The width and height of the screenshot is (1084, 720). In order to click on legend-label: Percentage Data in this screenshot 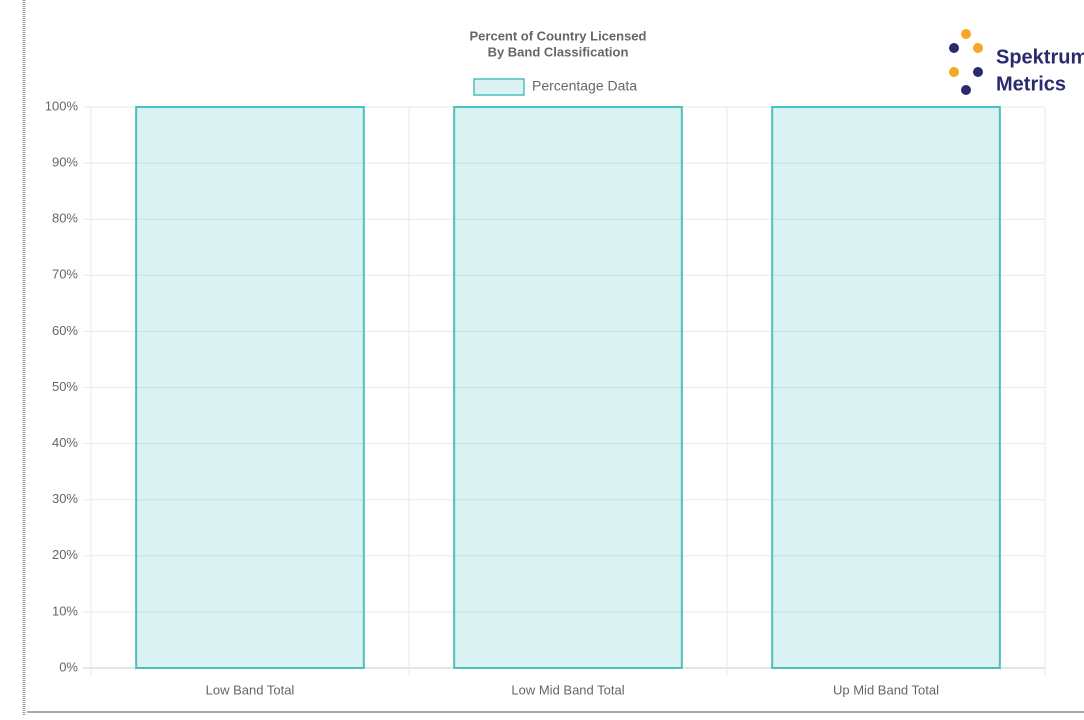, I will do `click(584, 86)`.